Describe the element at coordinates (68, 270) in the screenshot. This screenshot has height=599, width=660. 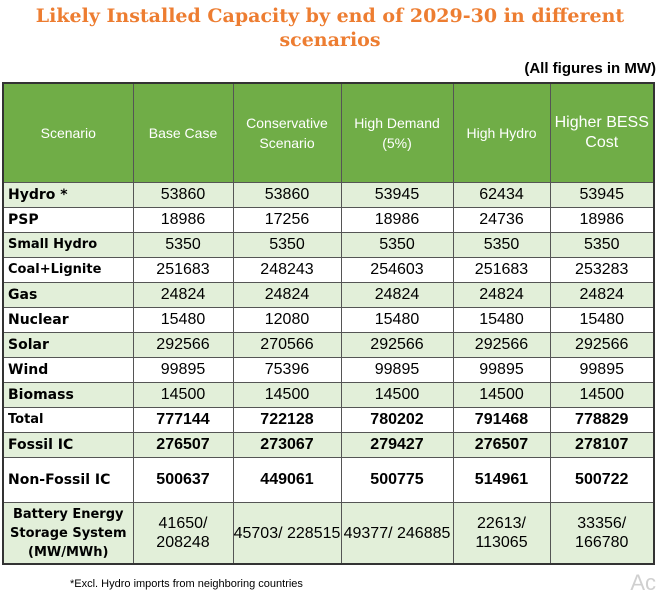
I see `row-label: Coal+Lignite` at that location.